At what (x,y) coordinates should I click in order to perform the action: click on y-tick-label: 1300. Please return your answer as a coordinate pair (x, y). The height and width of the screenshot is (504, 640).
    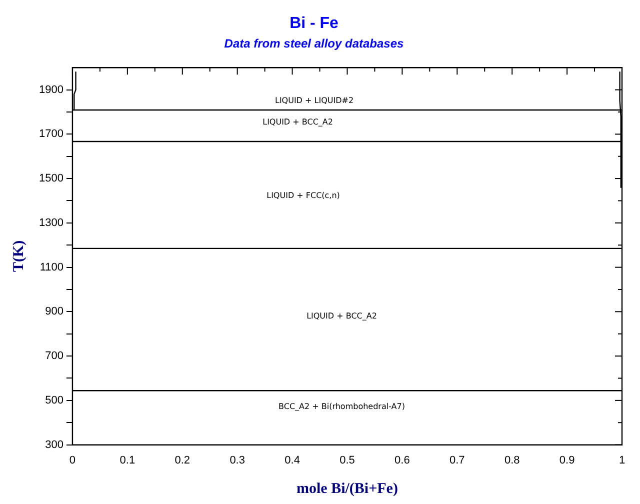
    Looking at the image, I should click on (51, 222).